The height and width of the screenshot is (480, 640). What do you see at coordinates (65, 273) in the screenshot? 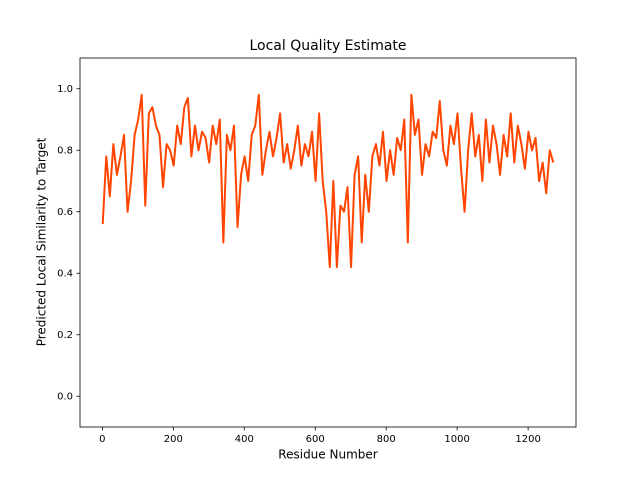
I see `y-tick-label: 0.4` at bounding box center [65, 273].